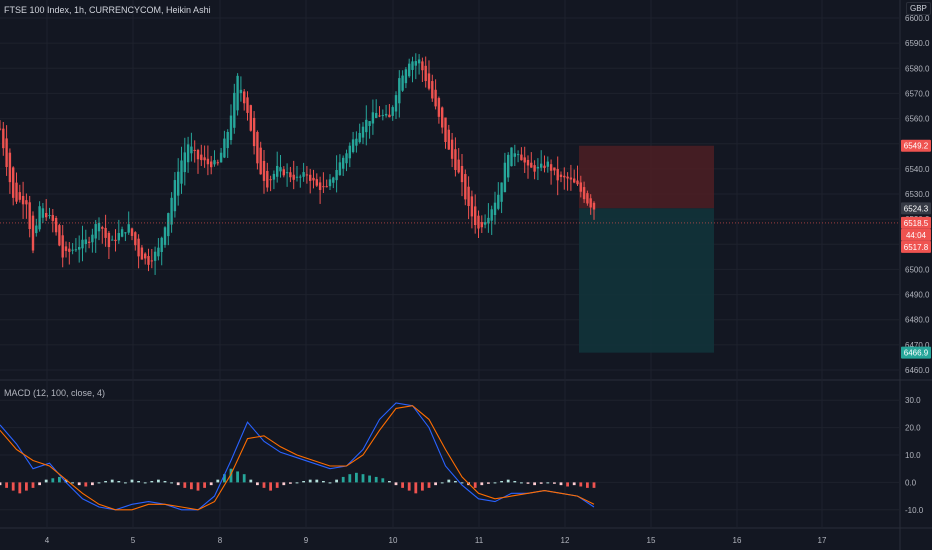 The image size is (932, 550). I want to click on macd-tick-label: 20.0, so click(913, 428).